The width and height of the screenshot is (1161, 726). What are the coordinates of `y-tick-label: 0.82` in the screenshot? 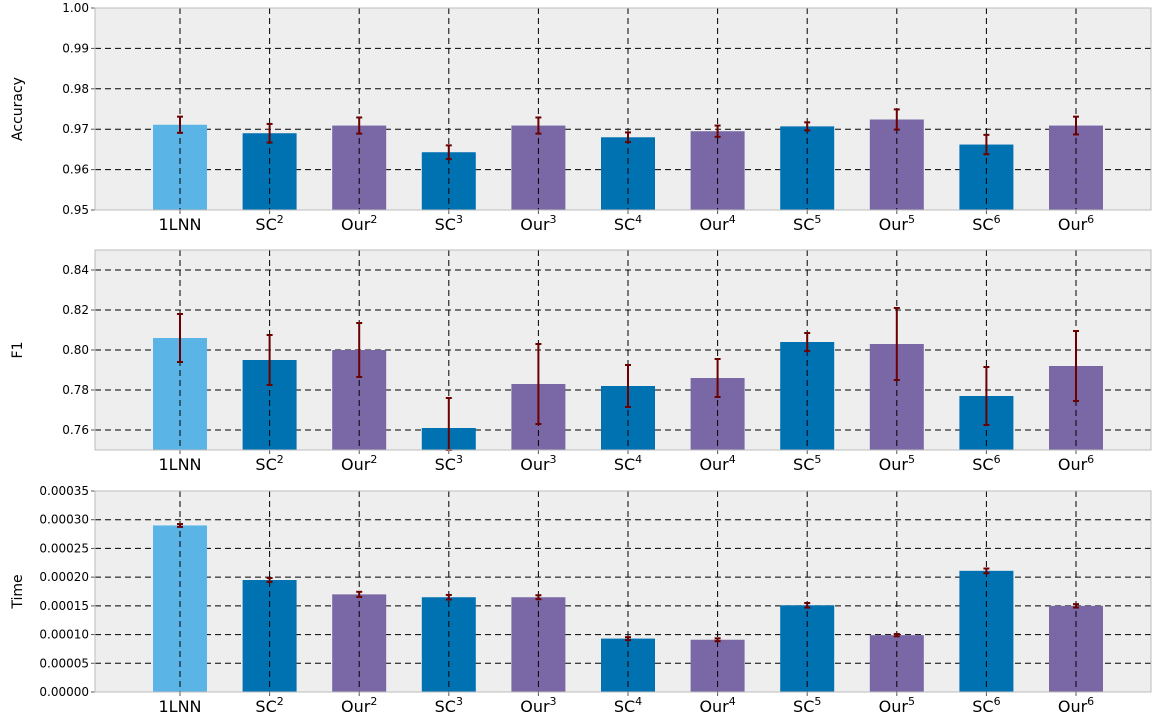 It's located at (75, 310).